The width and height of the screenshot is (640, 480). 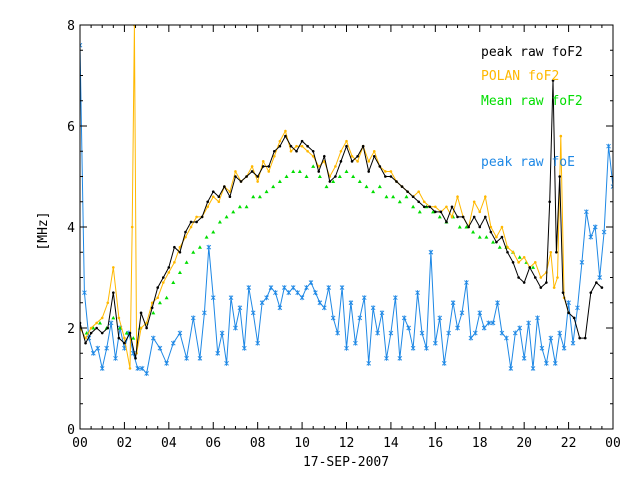 What do you see at coordinates (436, 443) in the screenshot?
I see `x-tick-label: 16` at bounding box center [436, 443].